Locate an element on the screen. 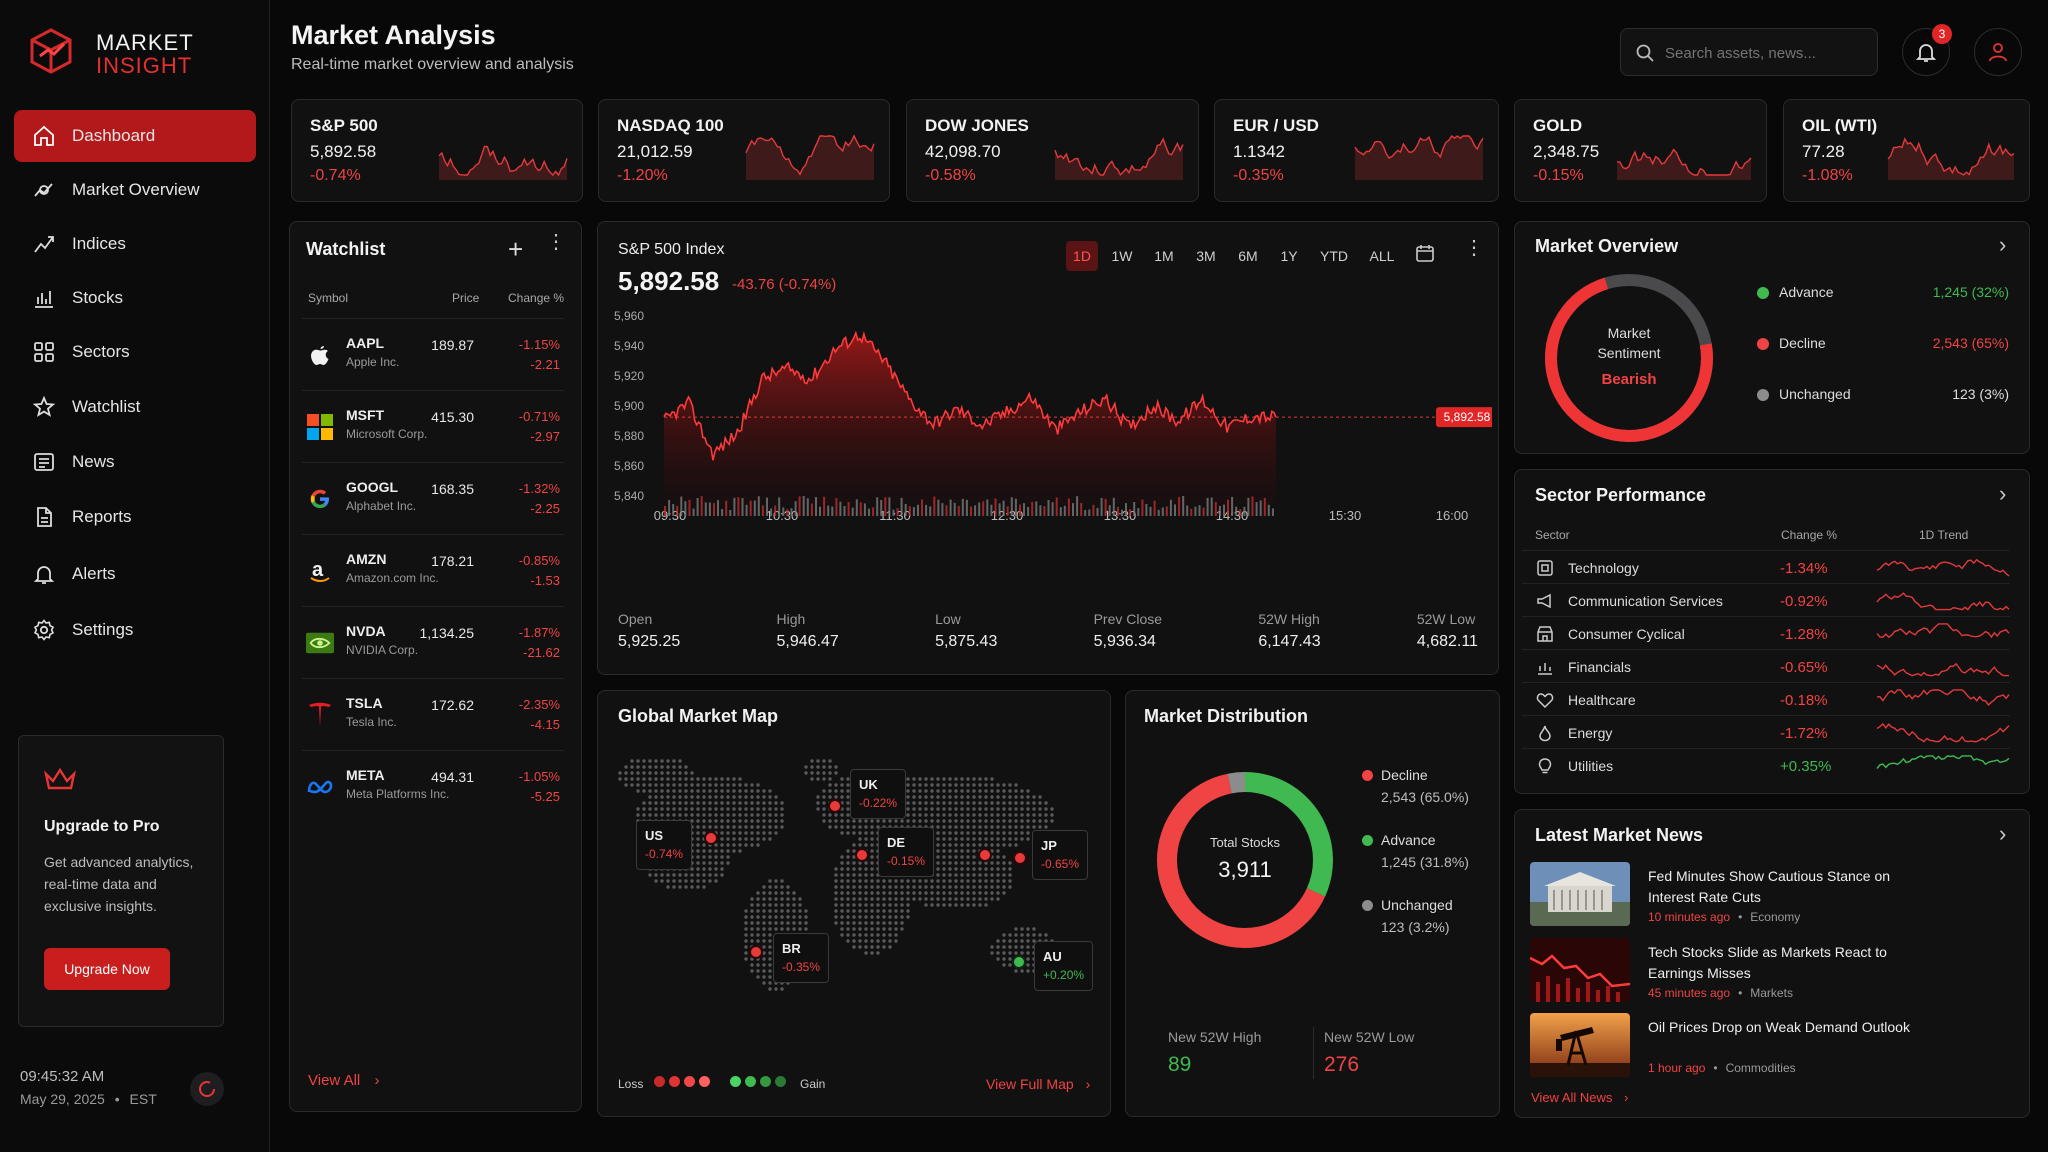  sidebar-item-dashboard: Dashboard is located at coordinates (135, 136).